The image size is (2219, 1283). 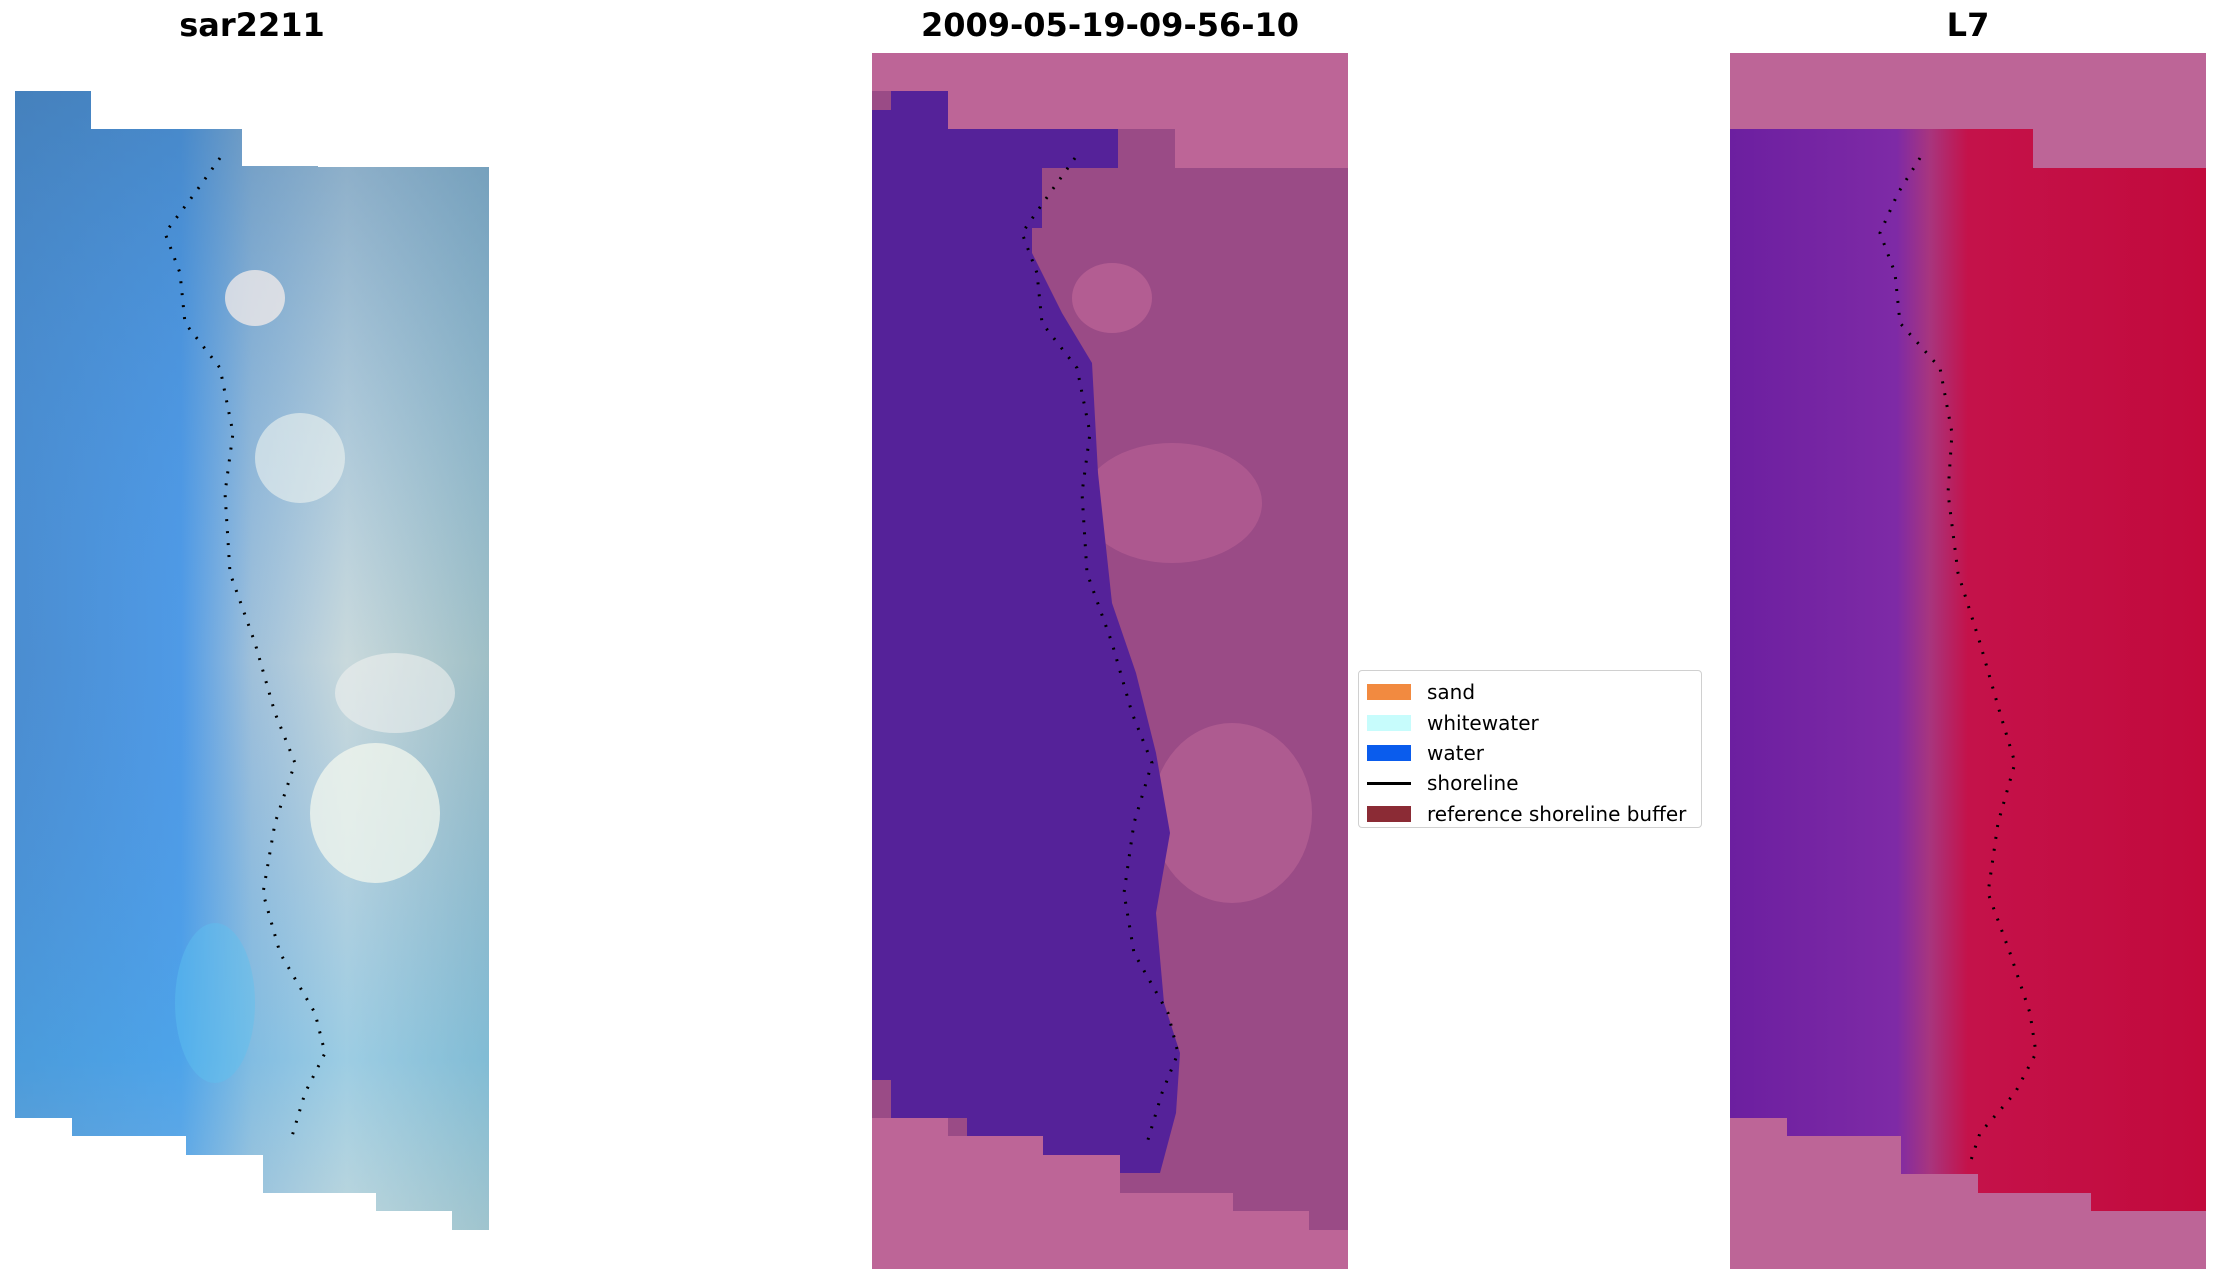 What do you see at coordinates (1451, 692) in the screenshot?
I see `legend-label: sand` at bounding box center [1451, 692].